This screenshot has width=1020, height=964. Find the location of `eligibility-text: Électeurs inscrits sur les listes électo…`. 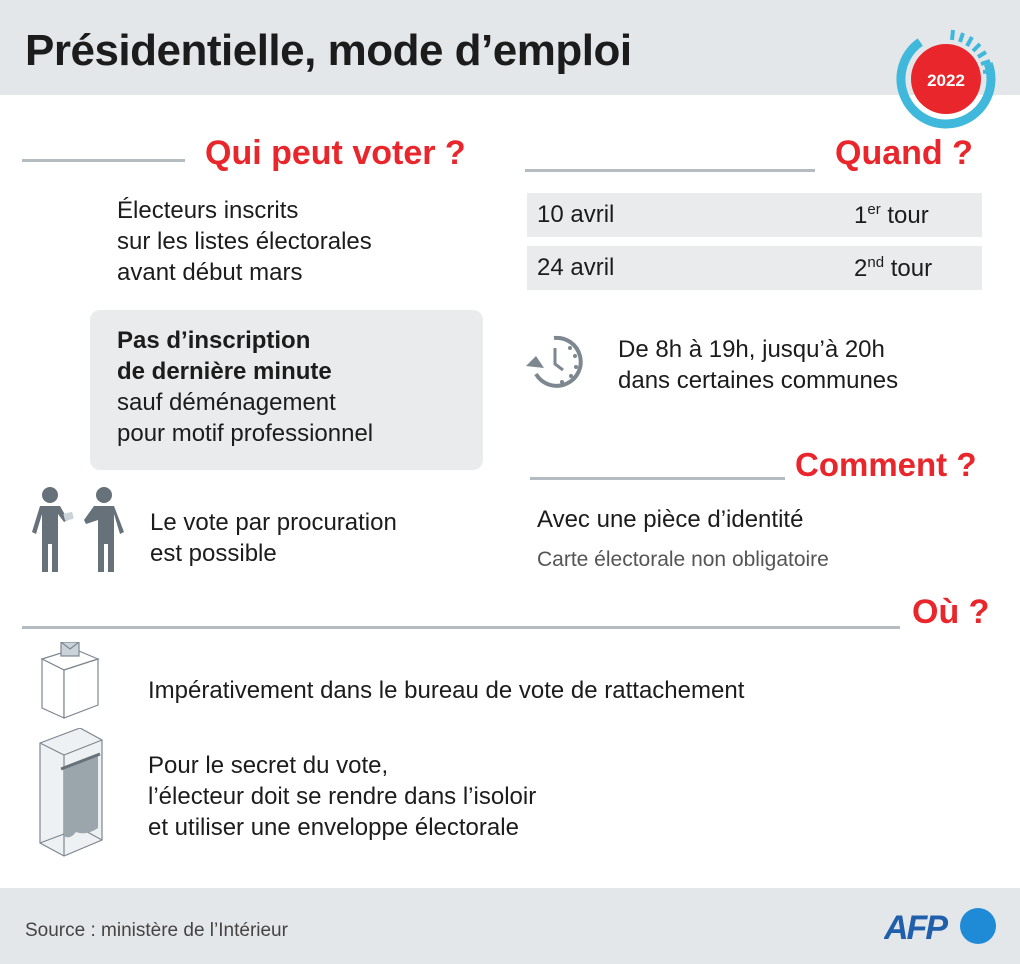

eligibility-text: Électeurs inscrits sur les listes électo… is located at coordinates (244, 241).